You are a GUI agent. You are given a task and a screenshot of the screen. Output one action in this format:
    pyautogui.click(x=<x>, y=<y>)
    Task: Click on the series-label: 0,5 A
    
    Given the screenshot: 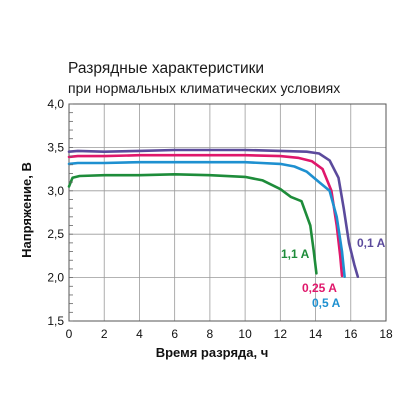 What is the action you would take?
    pyautogui.click(x=326, y=303)
    